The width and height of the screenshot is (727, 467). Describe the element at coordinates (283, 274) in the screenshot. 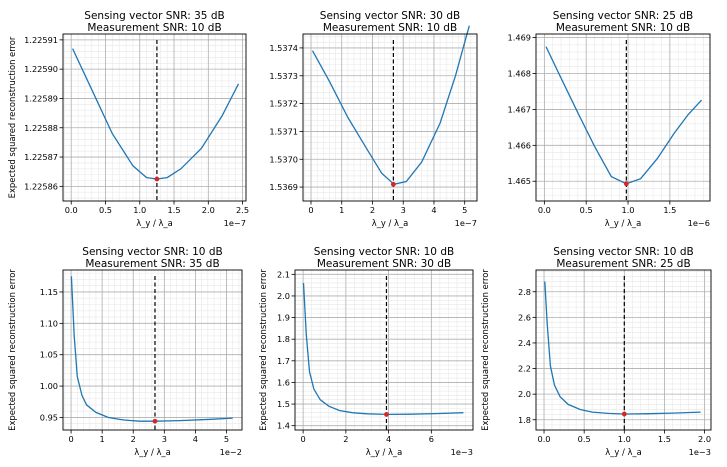

I see `y-tick-label: 2.1` at that location.